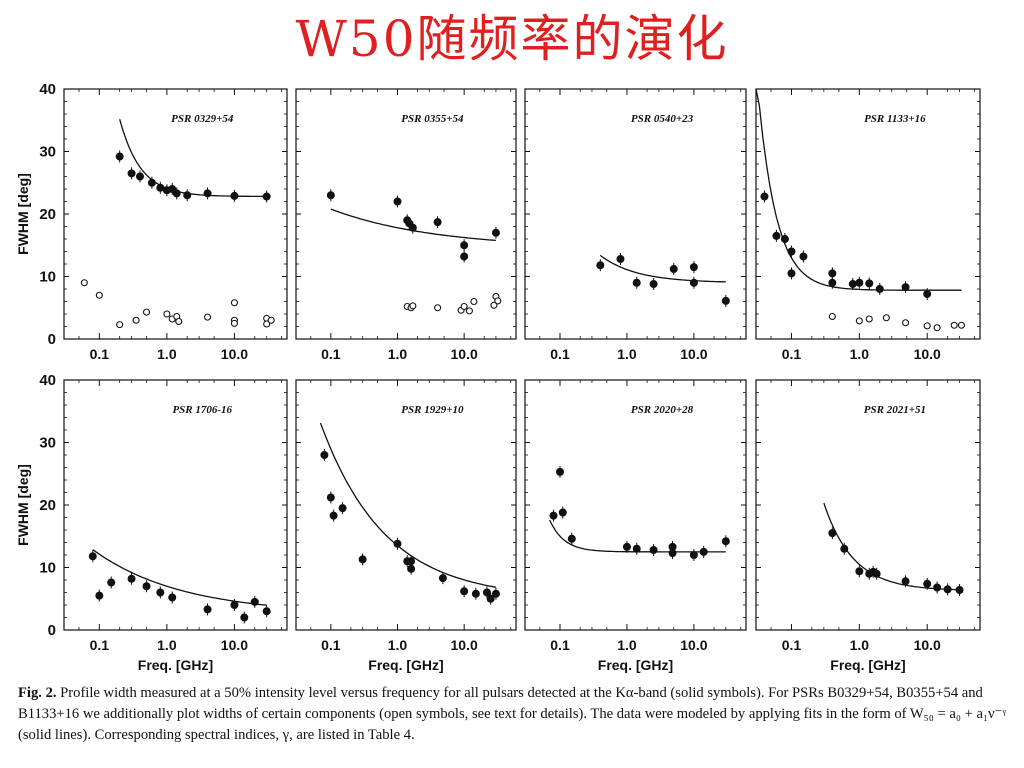 The image size is (1024, 768). I want to click on panel-title: PSR 0540+23, so click(662, 119).